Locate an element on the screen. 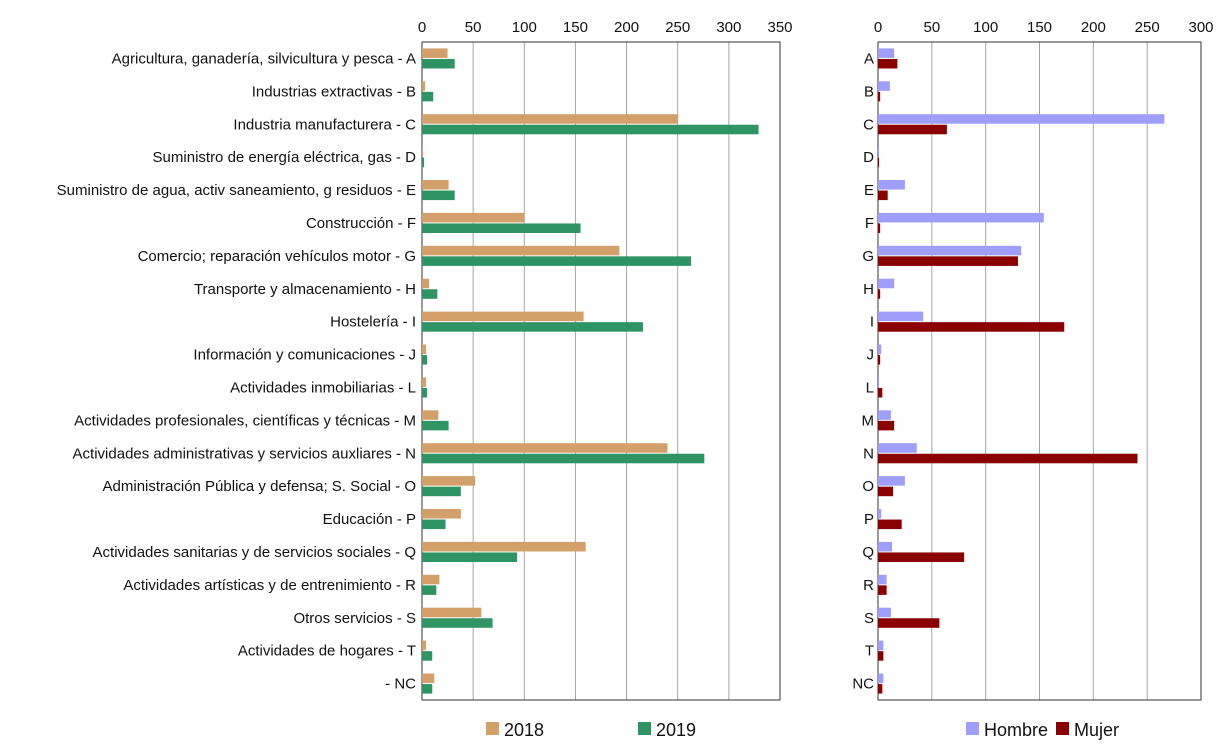 The image size is (1218, 744). x-tick-label-350: 350 is located at coordinates (779, 27).